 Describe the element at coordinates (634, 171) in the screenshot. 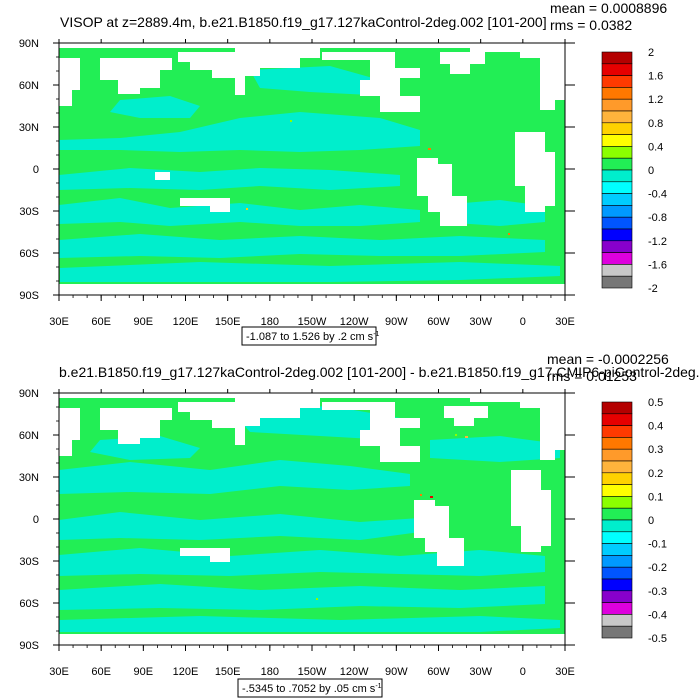

I see `colorbar: 2 1.6 1.2 0.8 0.4 0 -0.4 -0.8 -1.2 -1.6 -2` at that location.